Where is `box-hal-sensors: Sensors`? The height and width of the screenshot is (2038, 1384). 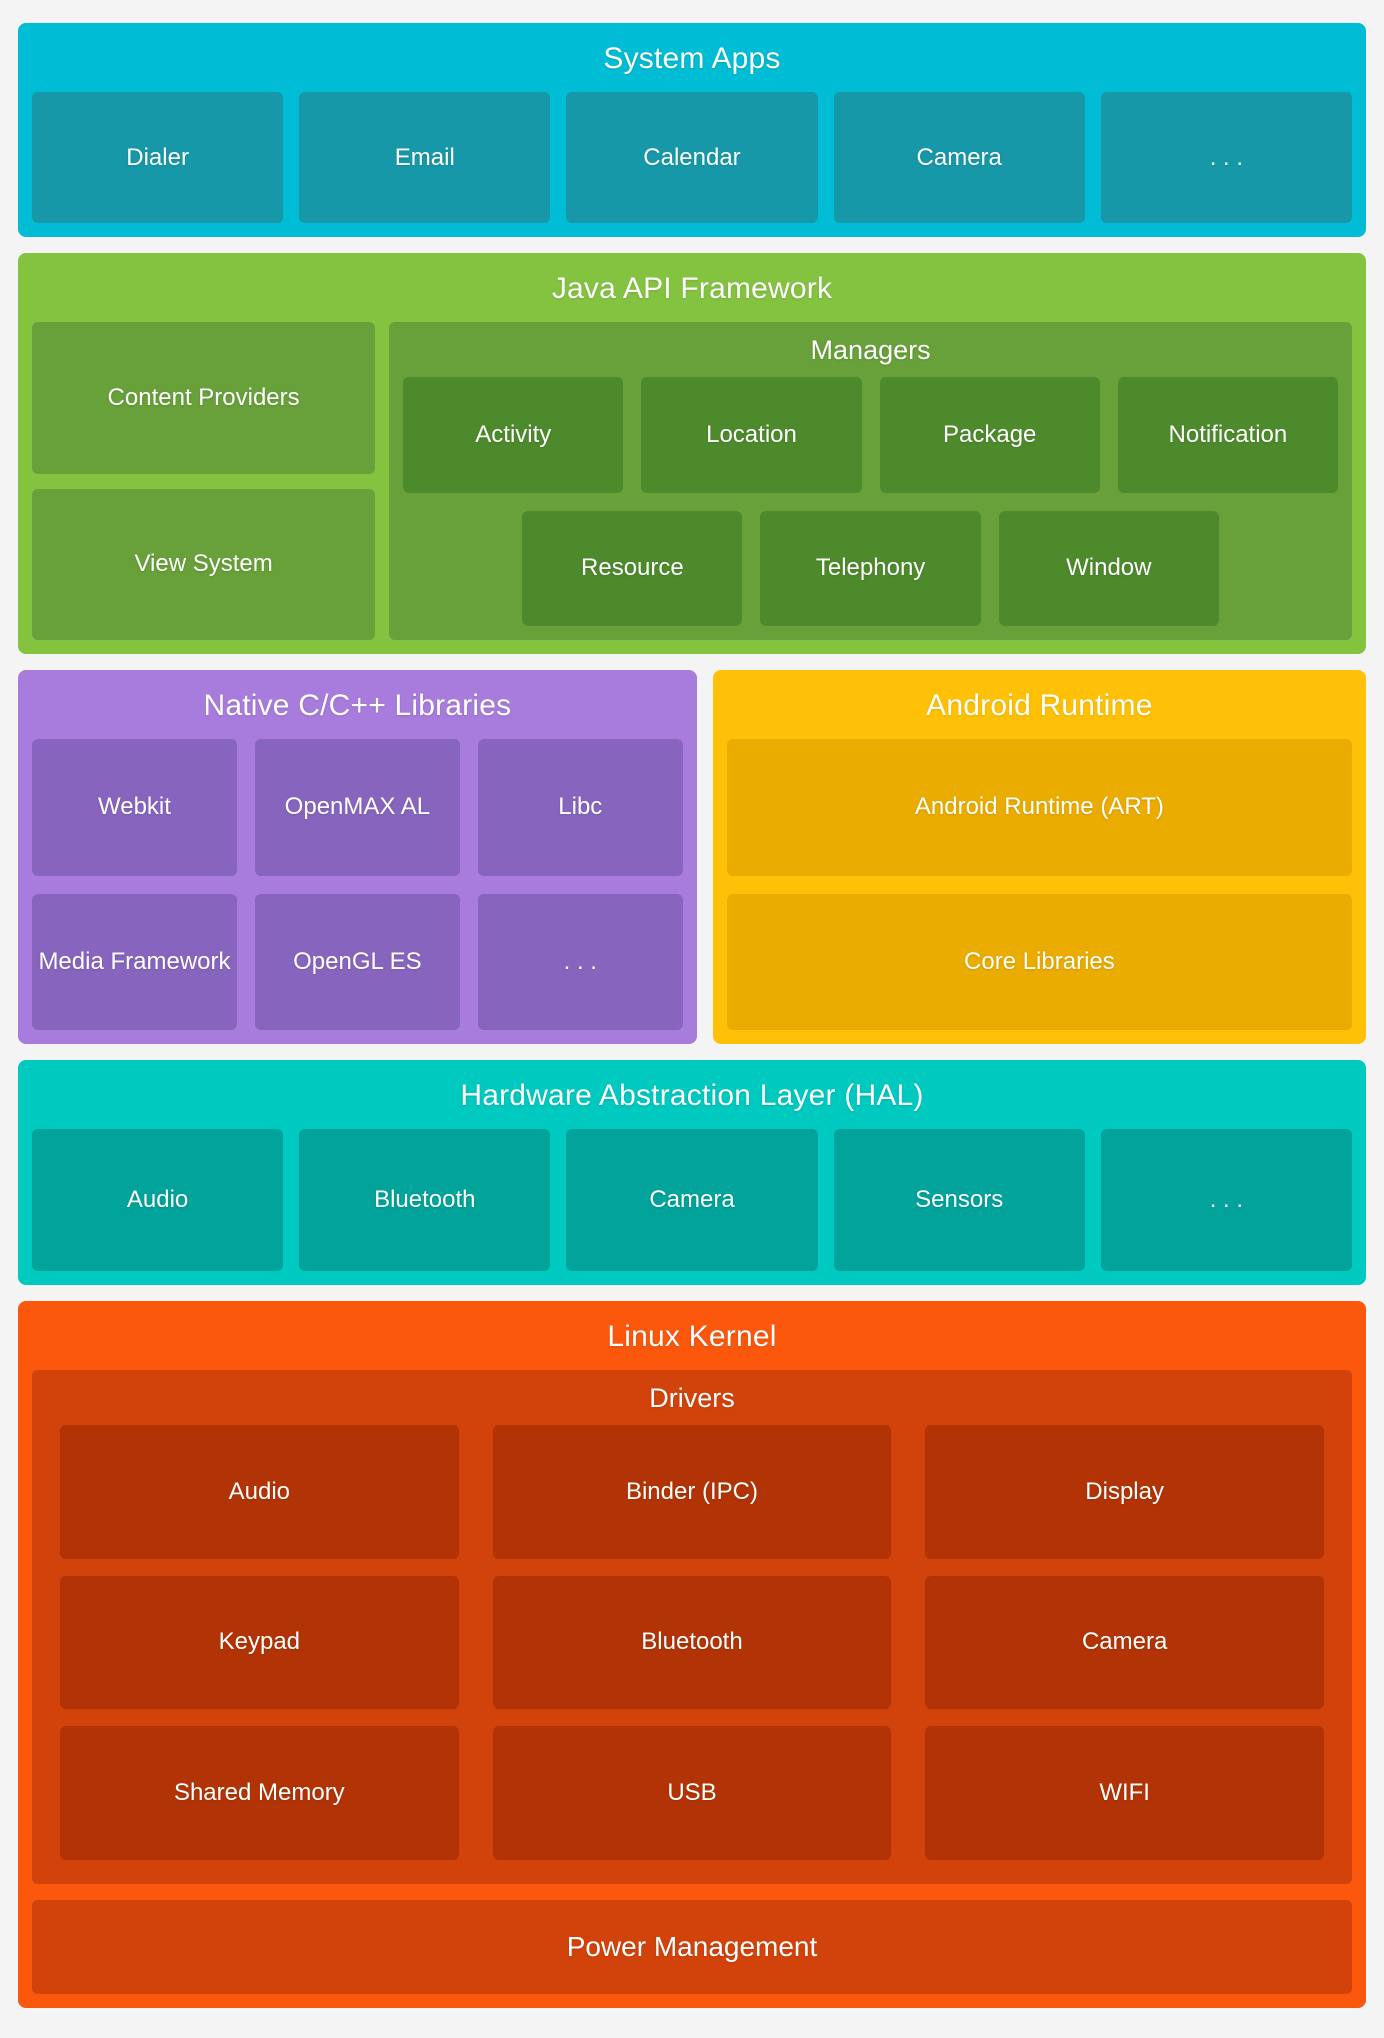 box-hal-sensors: Sensors is located at coordinates (959, 1200).